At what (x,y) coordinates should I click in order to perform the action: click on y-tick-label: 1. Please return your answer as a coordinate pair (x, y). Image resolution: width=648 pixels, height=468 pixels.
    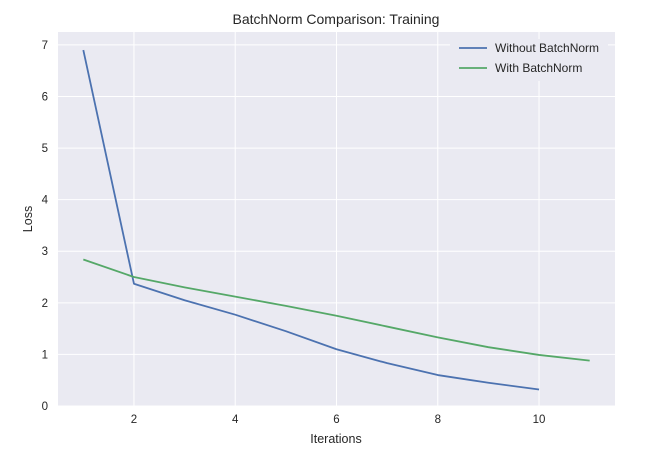
    Looking at the image, I should click on (45, 355).